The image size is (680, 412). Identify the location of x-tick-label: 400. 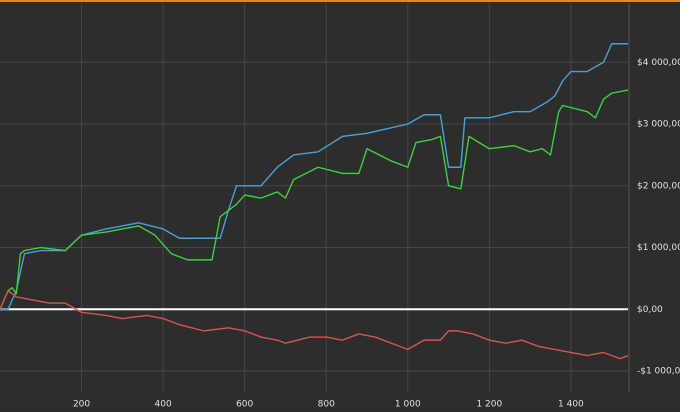
(163, 405).